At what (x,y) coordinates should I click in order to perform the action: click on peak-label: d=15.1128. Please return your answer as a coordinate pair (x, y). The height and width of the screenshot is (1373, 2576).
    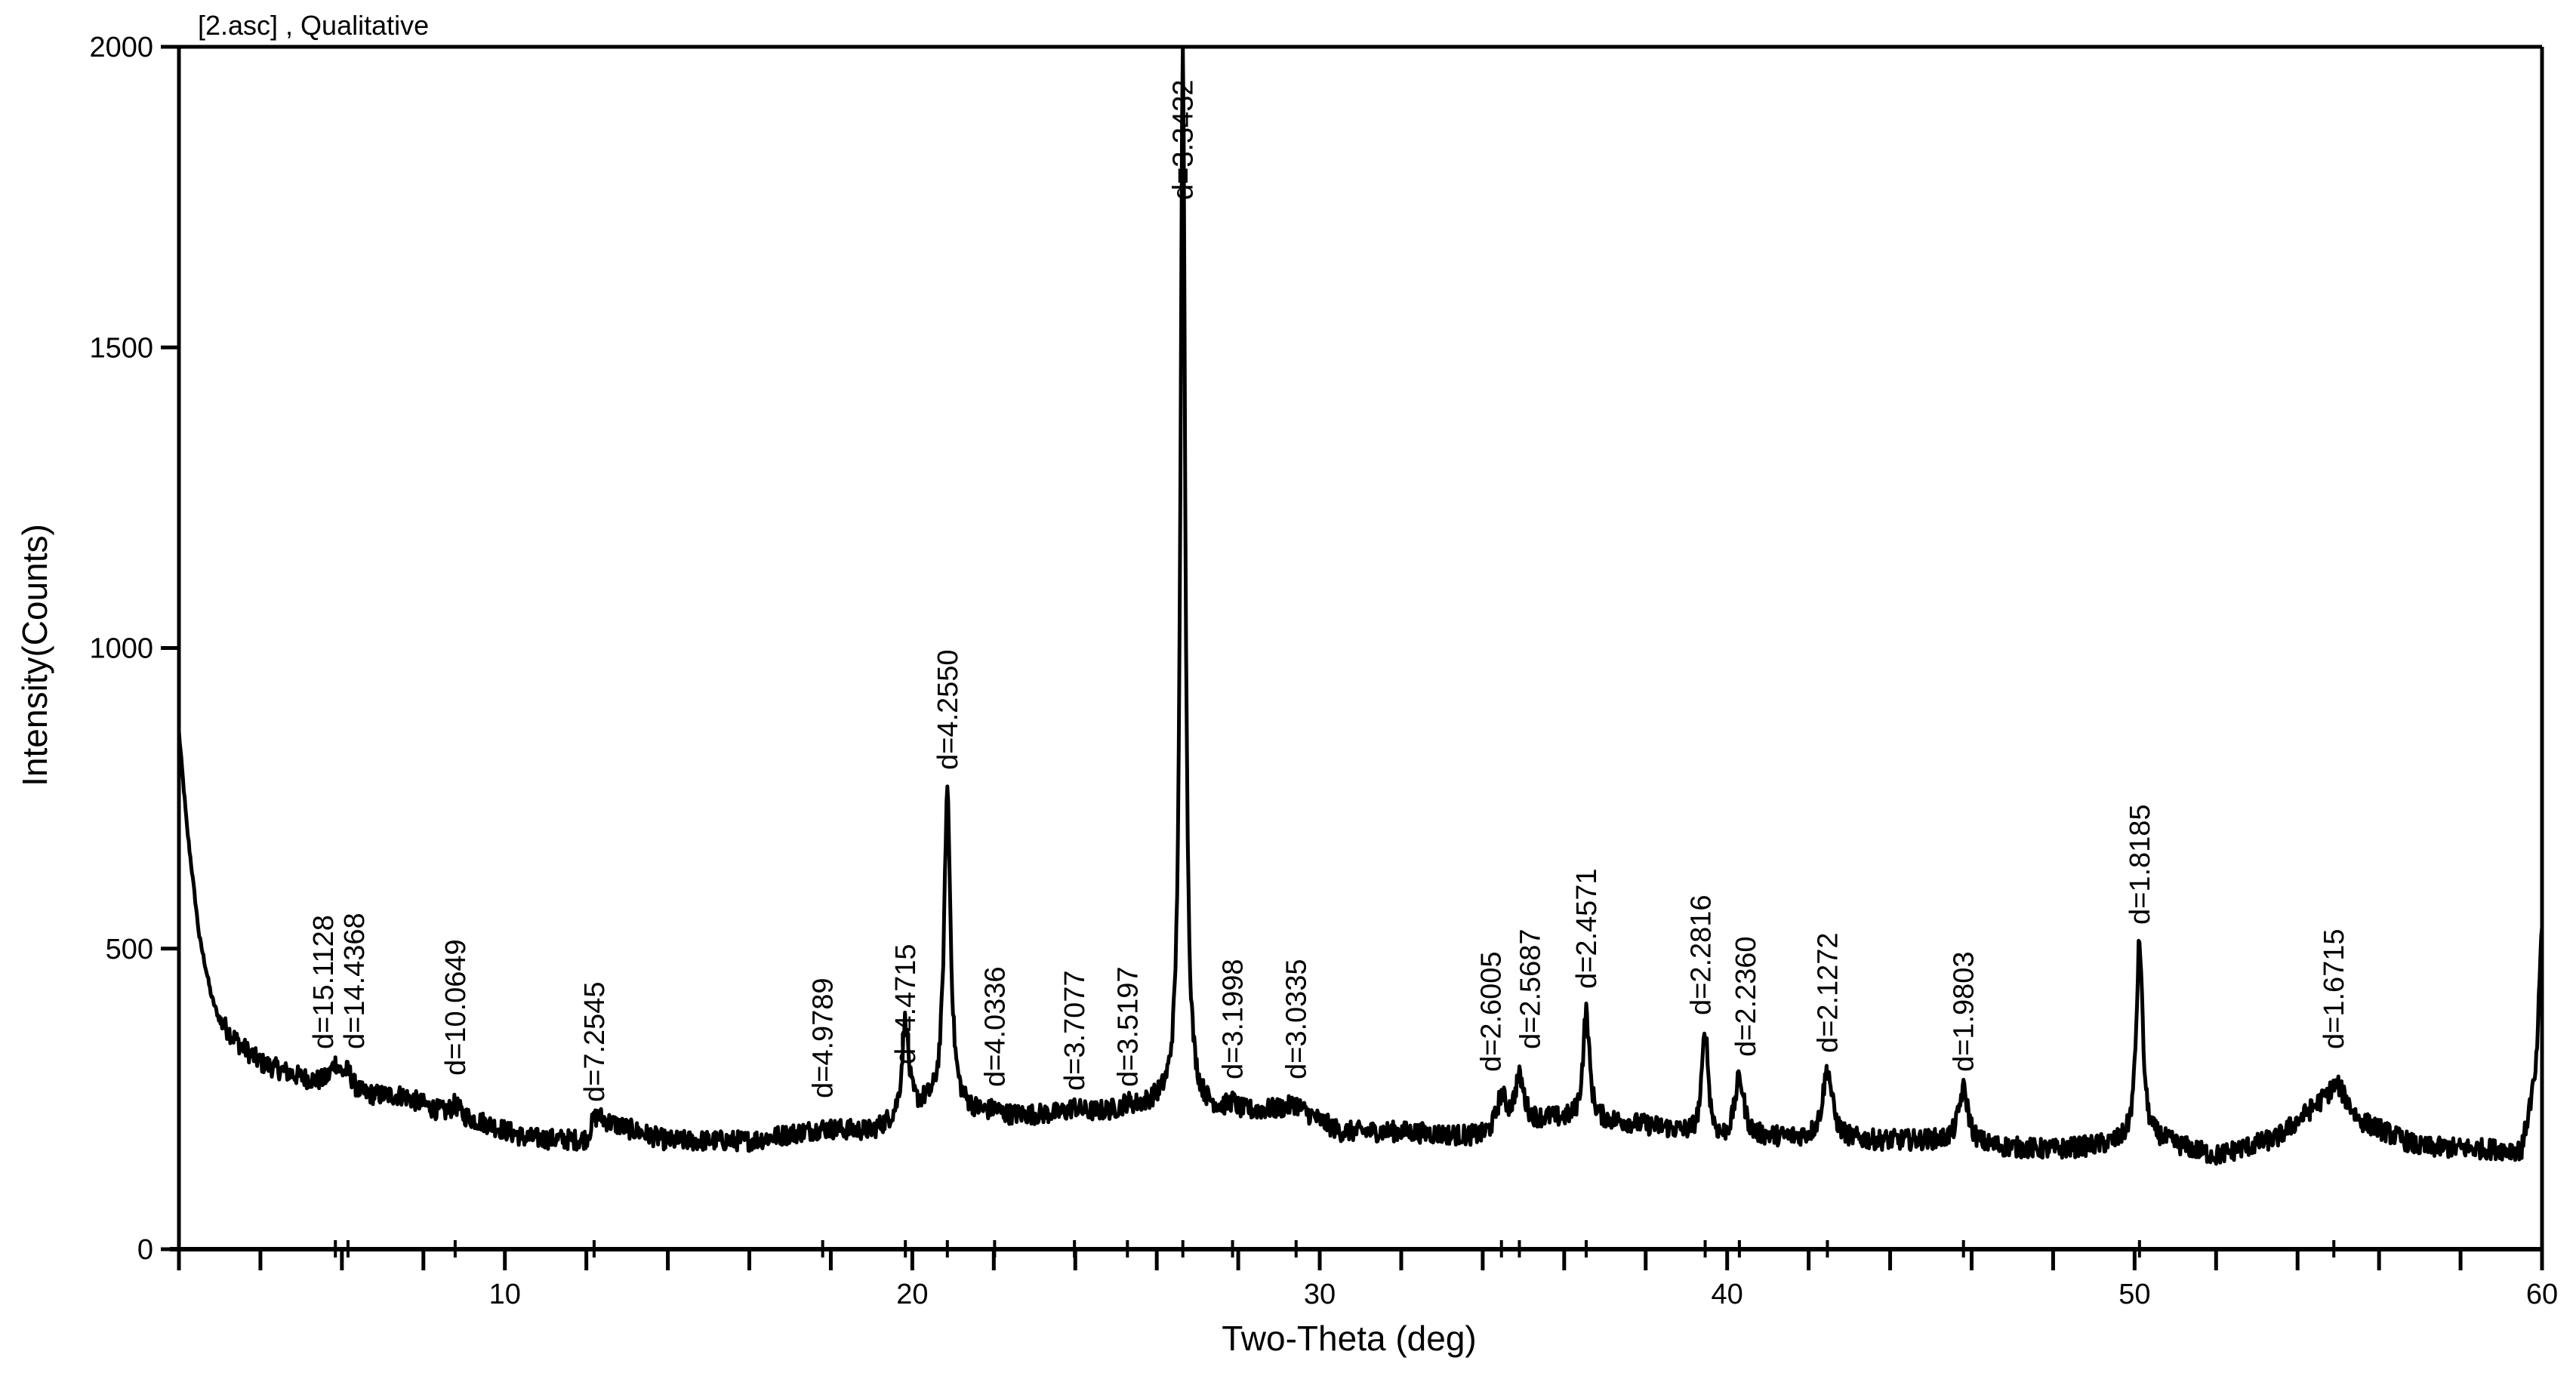
    Looking at the image, I should click on (324, 982).